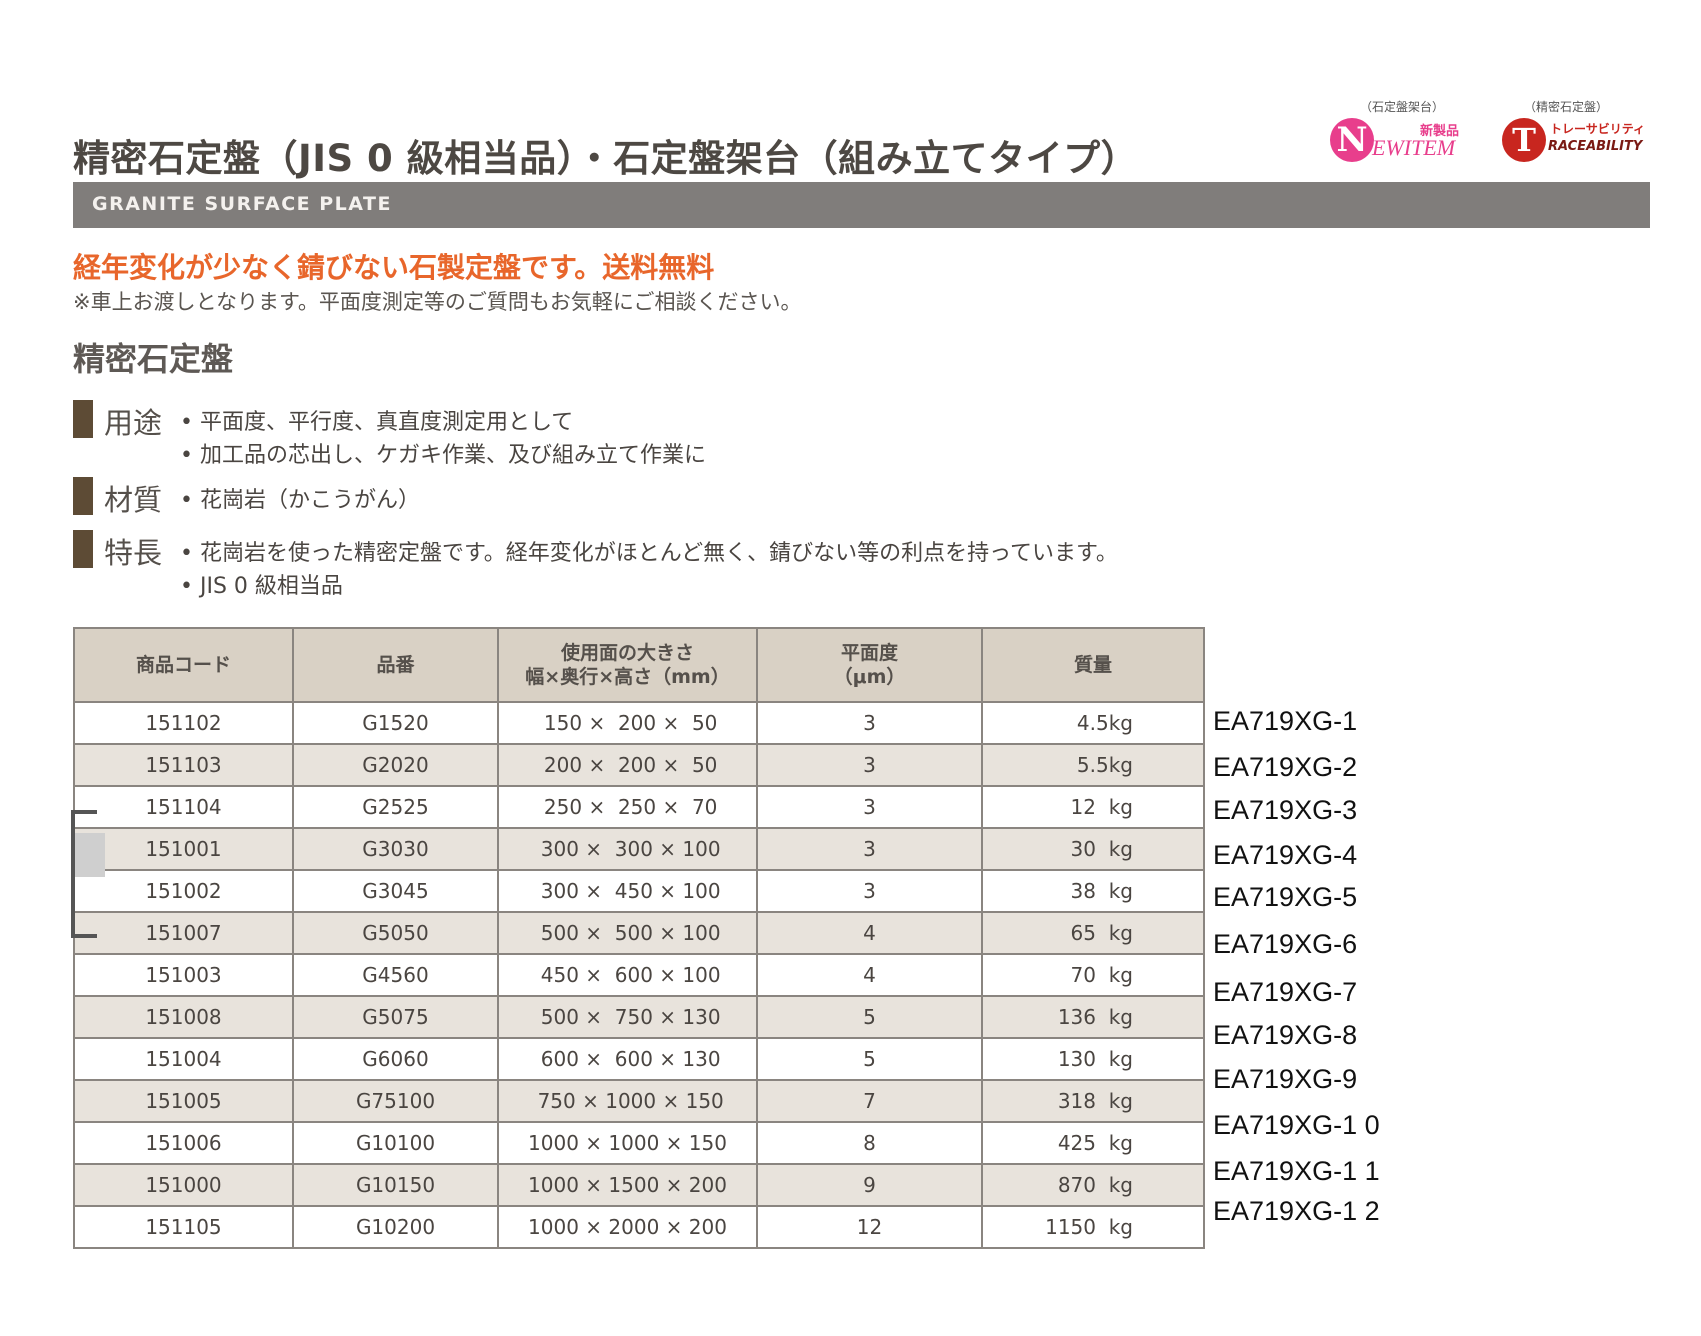  Describe the element at coordinates (443, 455) in the screenshot. I see `usage-line-2: • 加工品の芯出し、ケガキ作業、及び組み立て作業に` at that location.